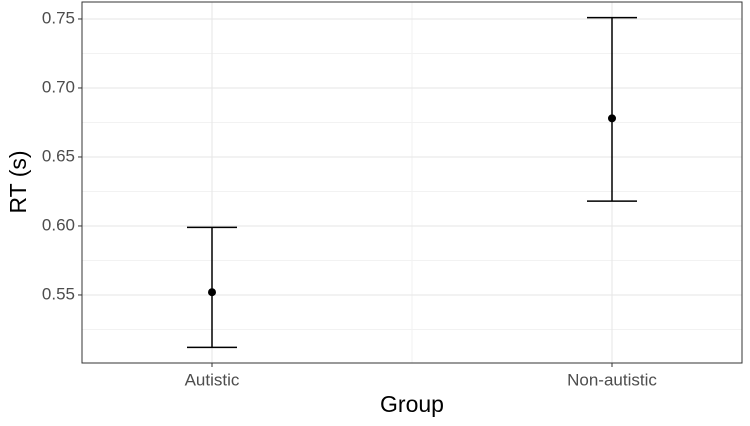  Describe the element at coordinates (58, 224) in the screenshot. I see `y-tick-label: 0.60` at that location.